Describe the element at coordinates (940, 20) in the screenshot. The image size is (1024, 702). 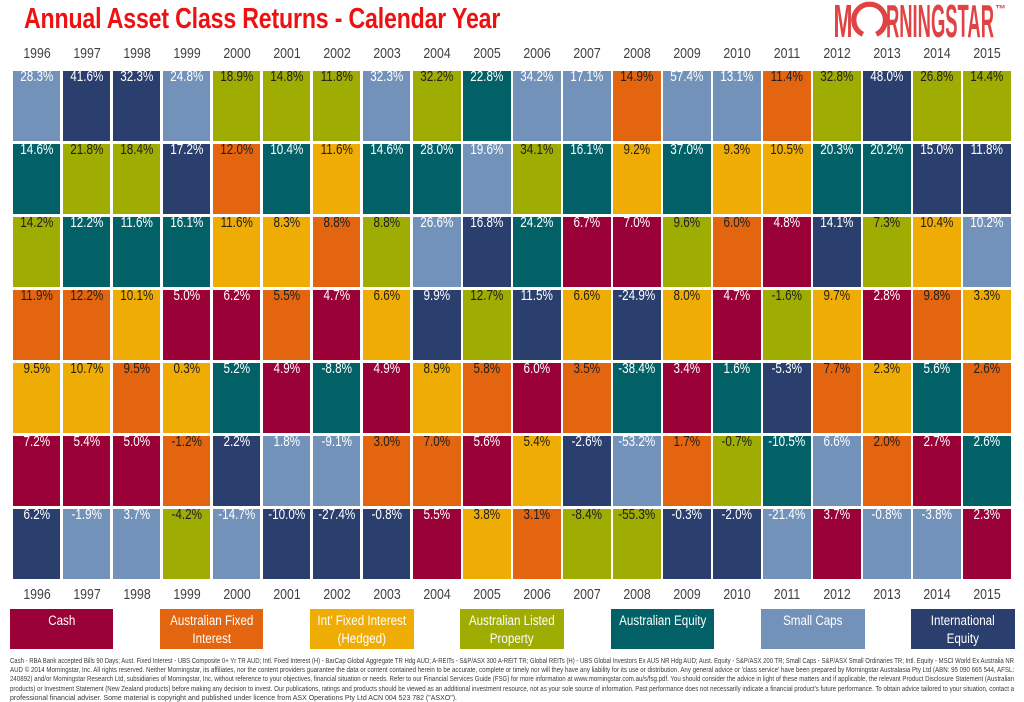
I see `svg-text: RNINGSTAR` at that location.